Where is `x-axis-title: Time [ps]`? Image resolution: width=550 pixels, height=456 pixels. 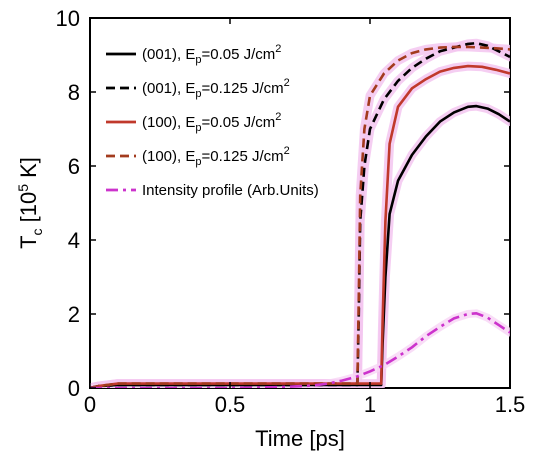
x-axis-title: Time [ps] is located at coordinates (300, 438).